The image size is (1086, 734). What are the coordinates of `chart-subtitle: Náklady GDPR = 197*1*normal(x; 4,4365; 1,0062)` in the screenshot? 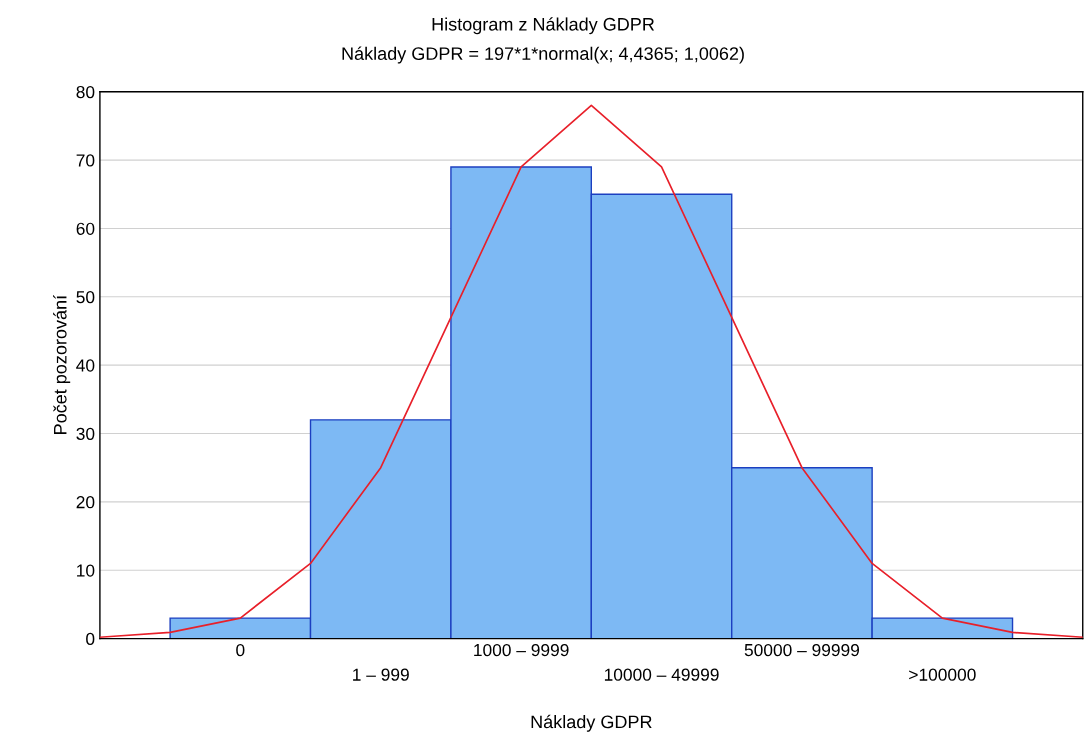 It's located at (543, 55).